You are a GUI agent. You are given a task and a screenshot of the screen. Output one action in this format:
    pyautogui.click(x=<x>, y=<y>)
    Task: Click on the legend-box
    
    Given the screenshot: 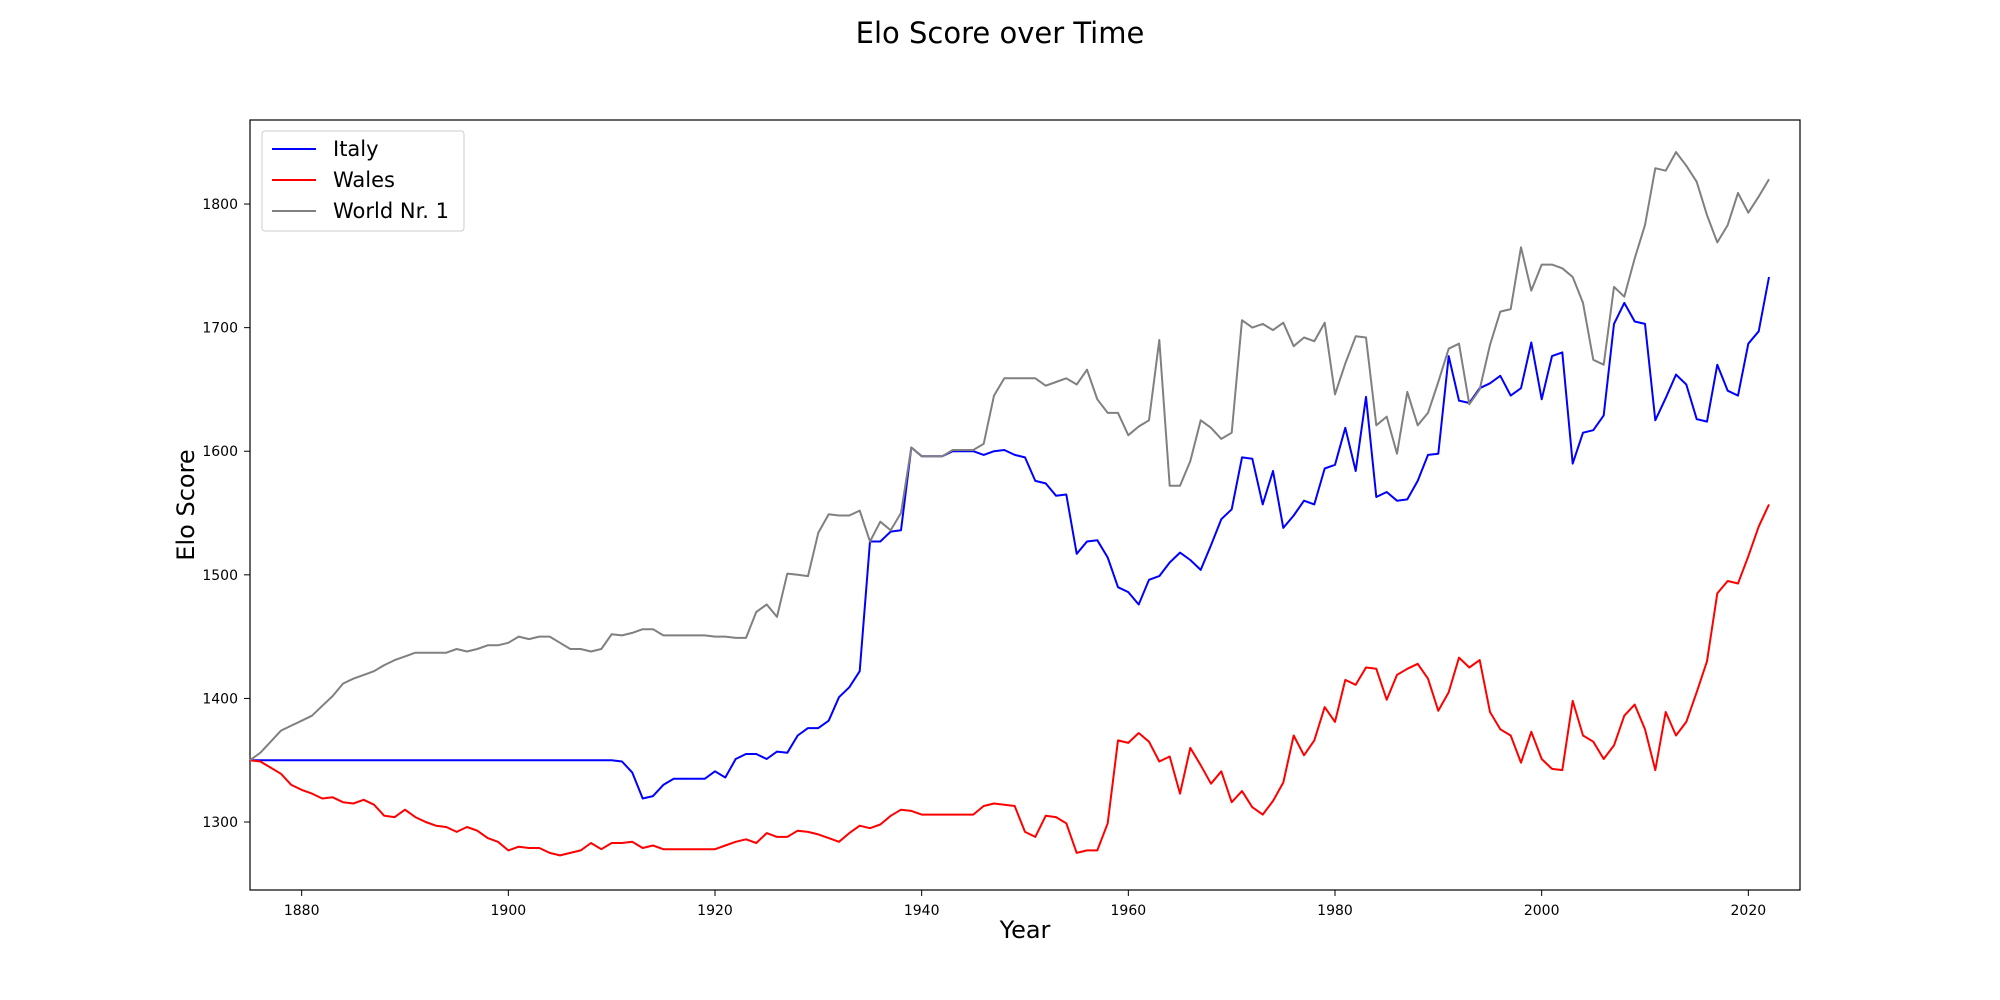 What is the action you would take?
    pyautogui.click(x=363, y=181)
    